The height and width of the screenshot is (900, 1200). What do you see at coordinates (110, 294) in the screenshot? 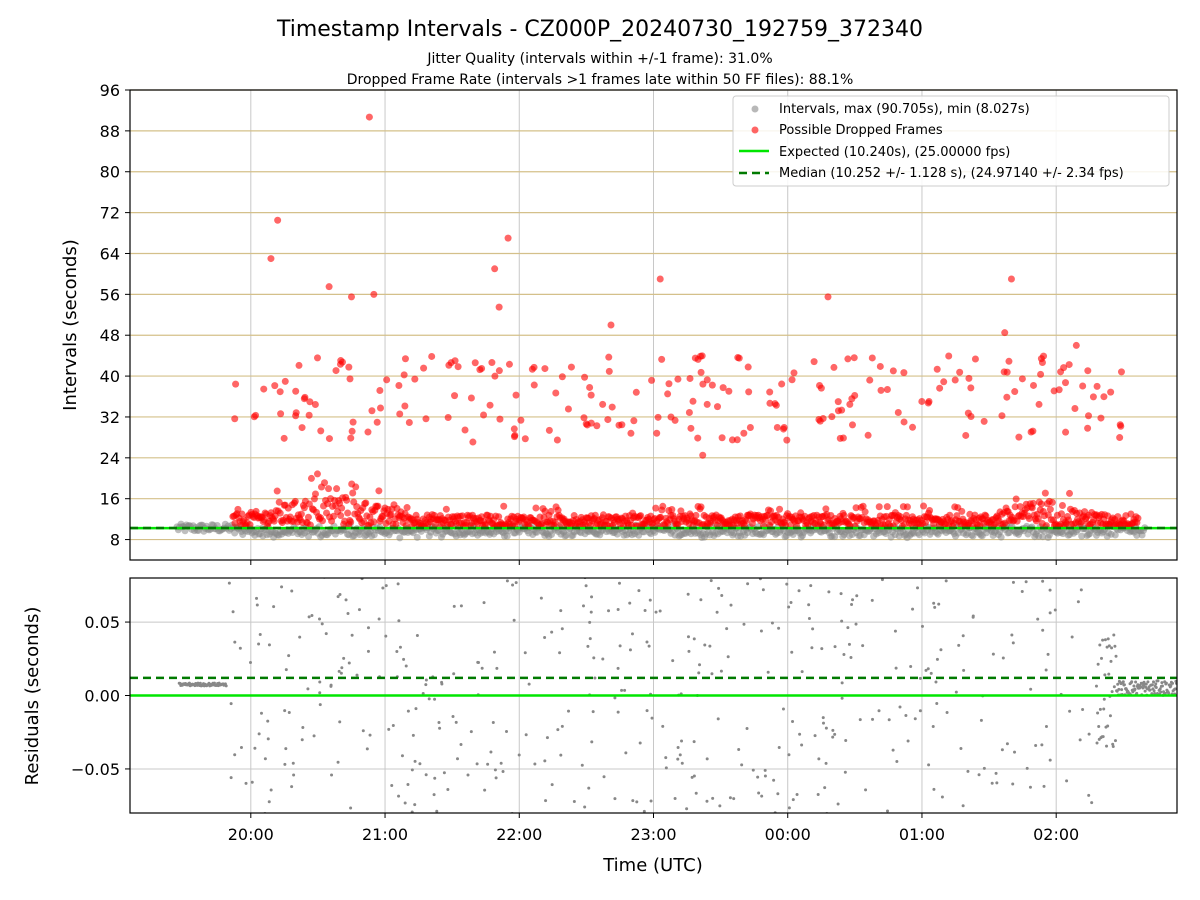
I see `top-y-tick-label: 56` at bounding box center [110, 294].